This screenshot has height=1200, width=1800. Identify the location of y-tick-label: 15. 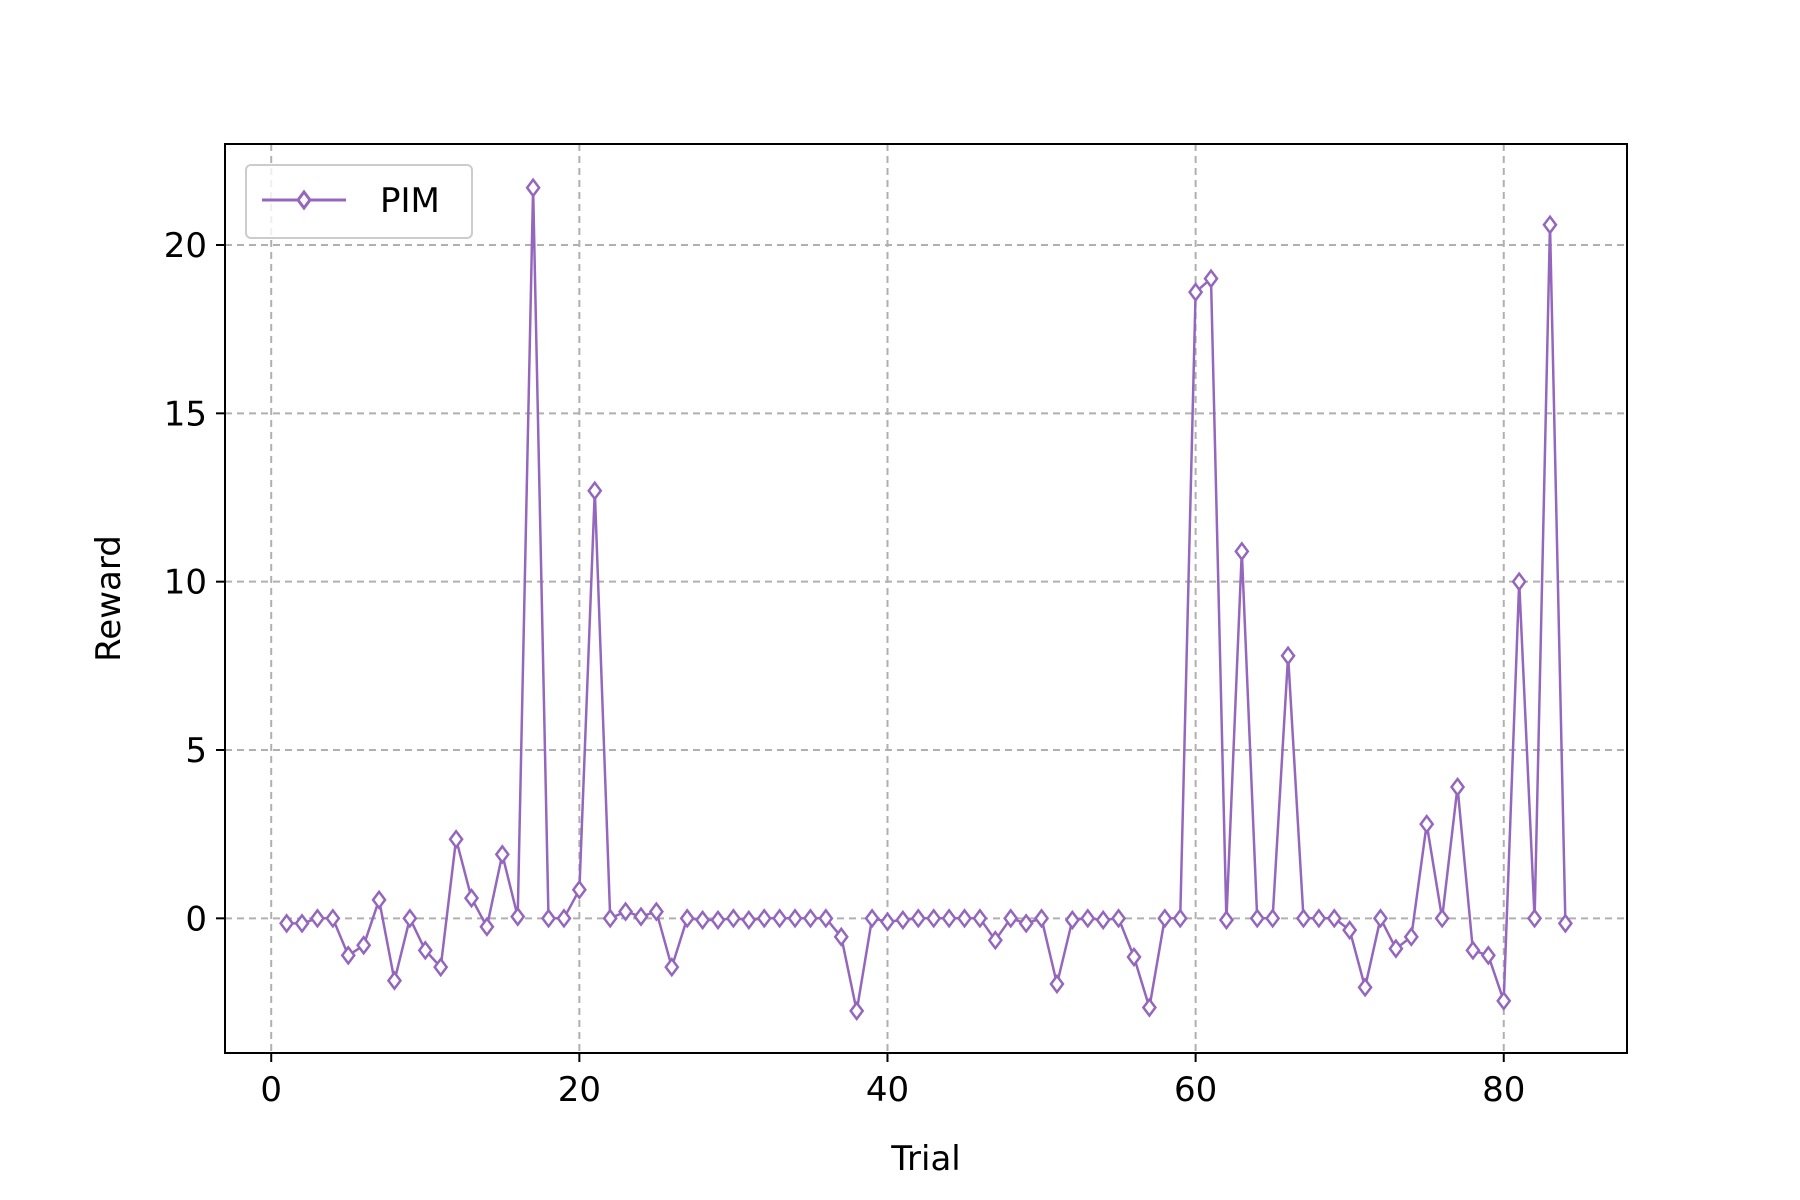
(185, 414).